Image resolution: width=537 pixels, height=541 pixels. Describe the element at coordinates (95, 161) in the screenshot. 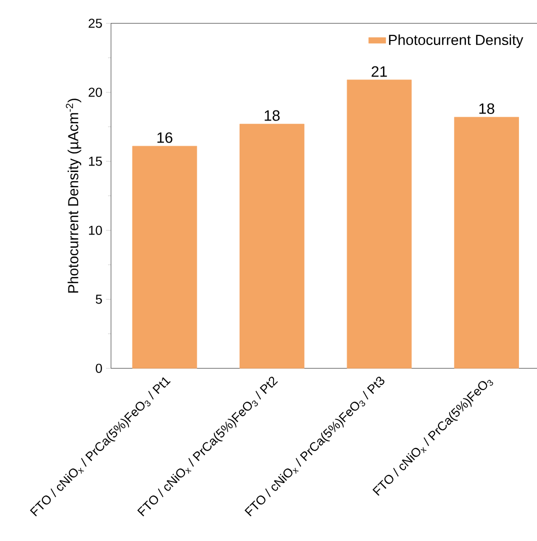

I see `y-tick-label: 15` at that location.